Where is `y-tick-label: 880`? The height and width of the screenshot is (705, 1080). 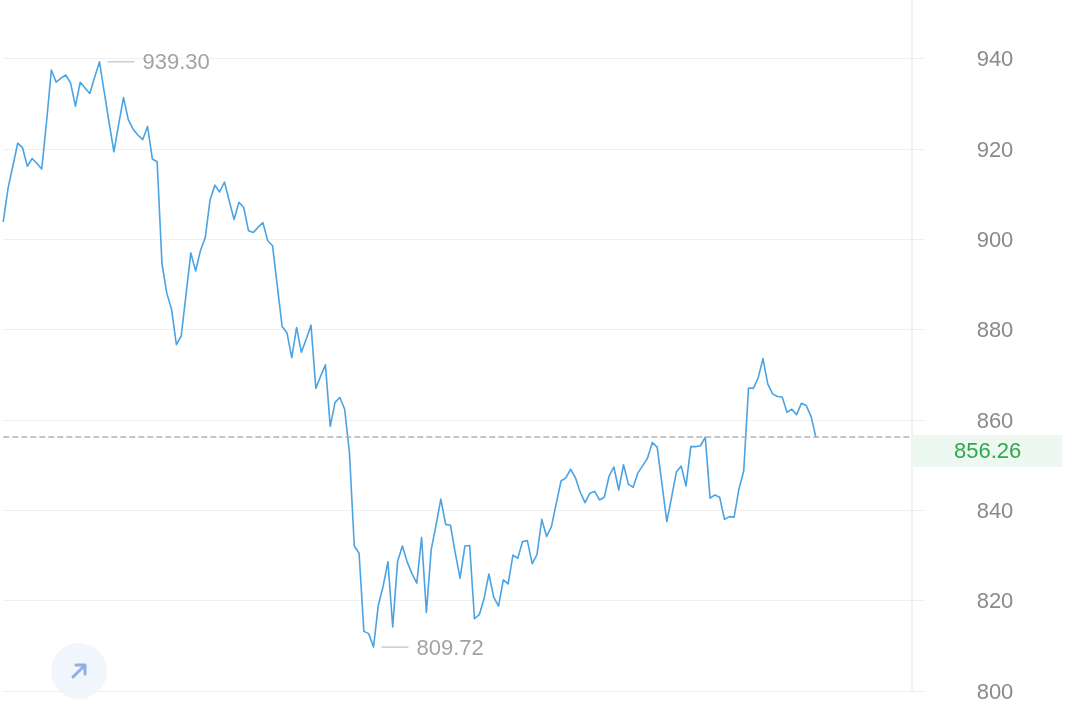
y-tick-label: 880 is located at coordinates (995, 330).